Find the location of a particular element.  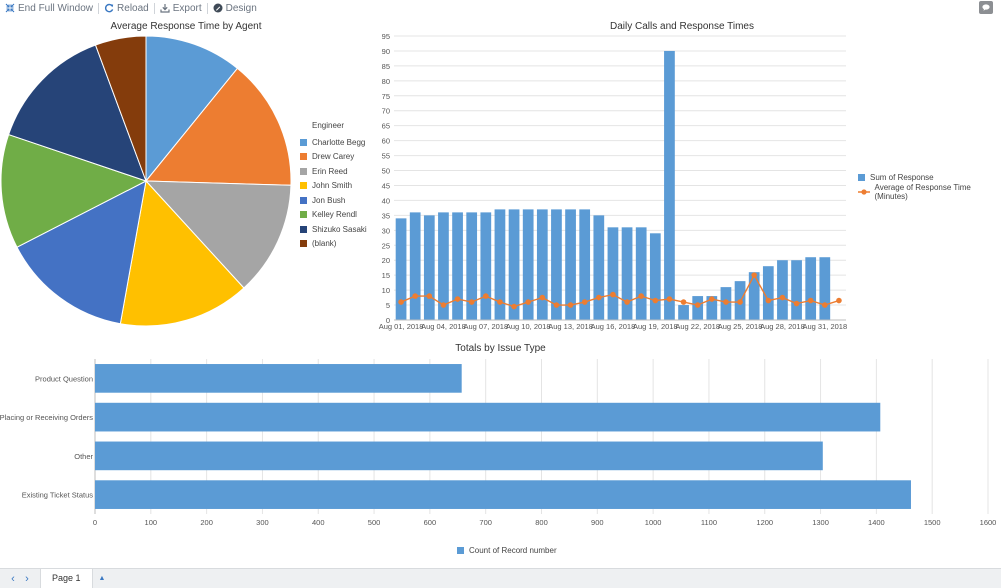

x-tick-label: Aug 31, 2018 is located at coordinates (825, 326).